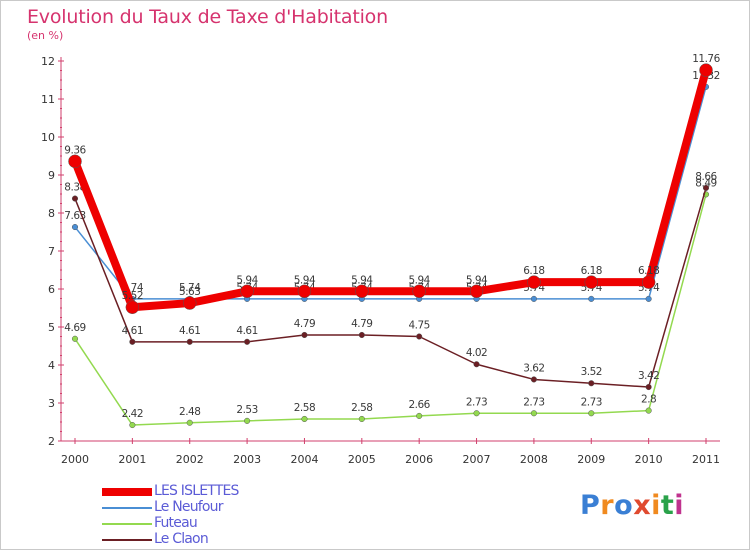 Image resolution: width=750 pixels, height=550 pixels. What do you see at coordinates (705, 183) in the screenshot?
I see `data-label-futeau: 8.49` at bounding box center [705, 183].